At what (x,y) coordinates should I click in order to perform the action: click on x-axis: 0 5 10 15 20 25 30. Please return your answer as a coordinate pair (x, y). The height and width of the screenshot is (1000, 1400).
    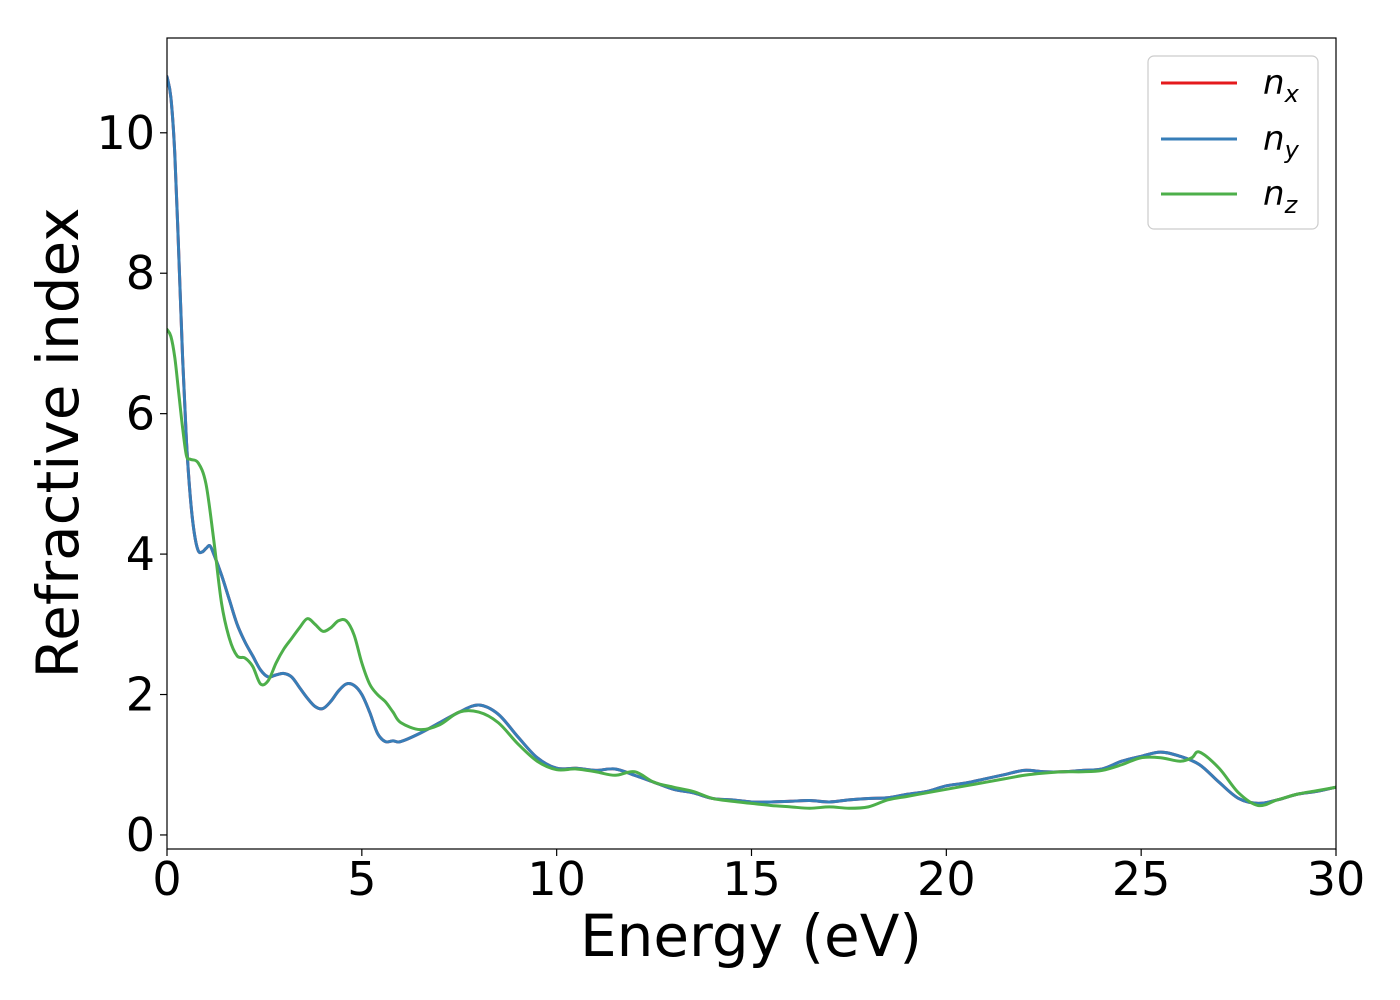
    Looking at the image, I should click on (758, 877).